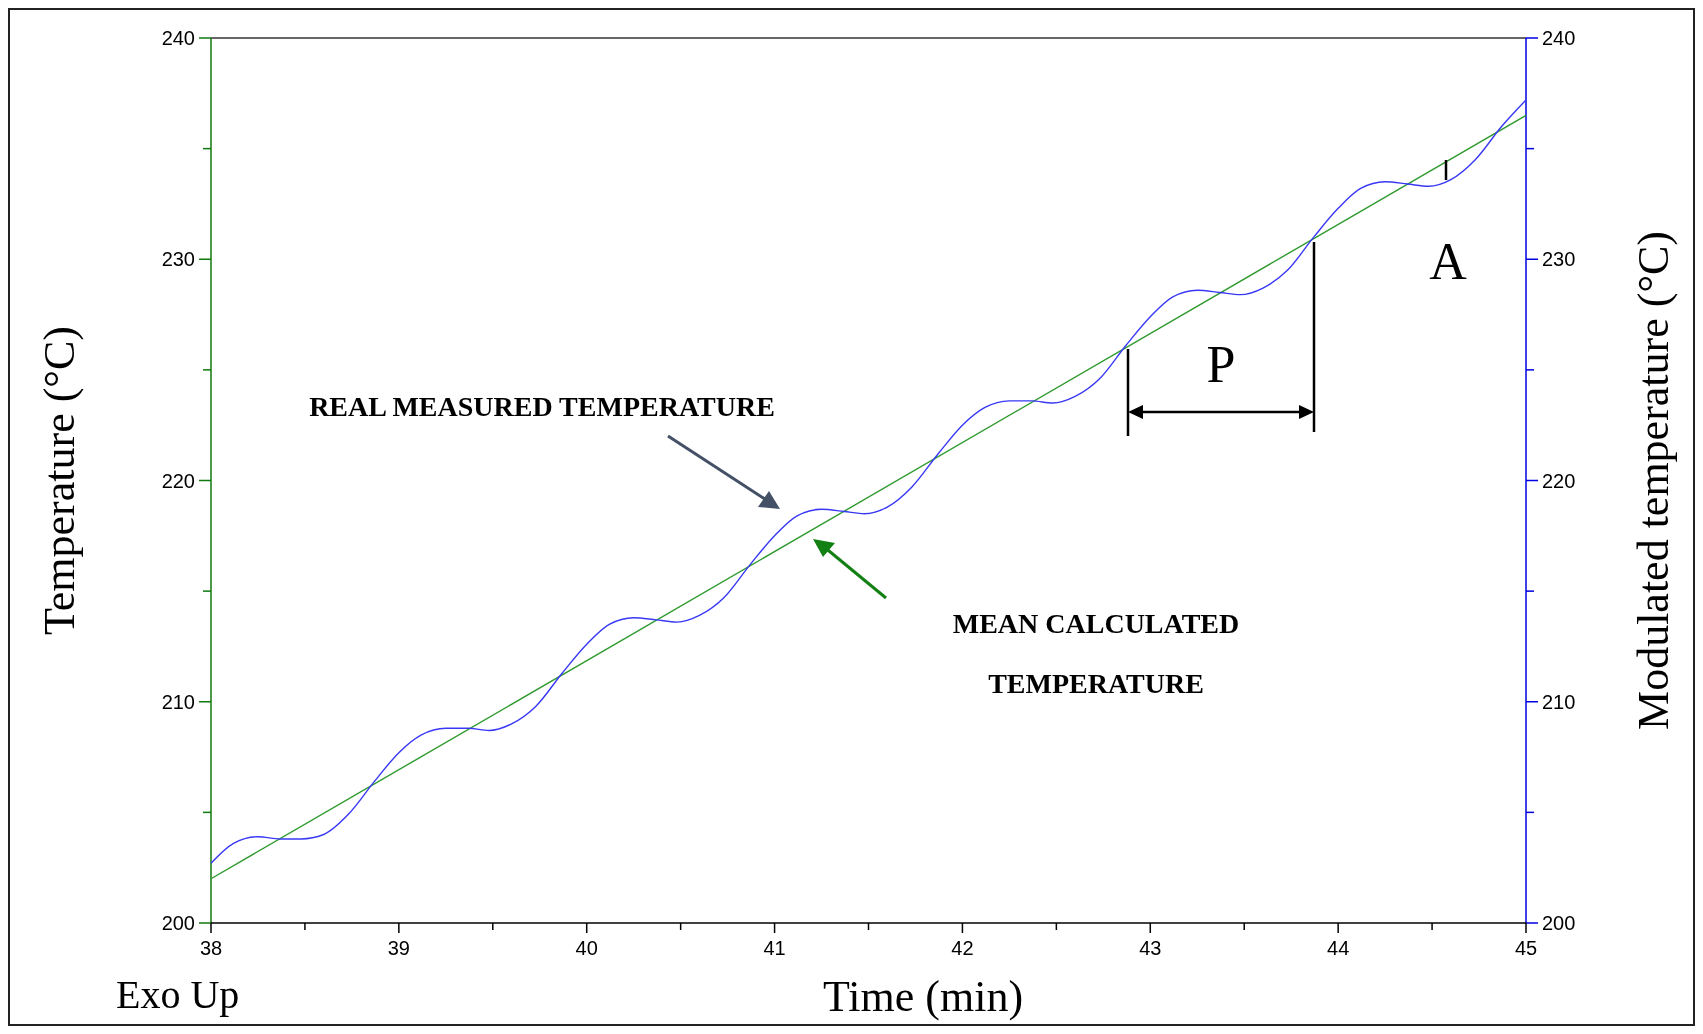  I want to click on annotation: MEAN CALCULATED TEMPERATURE, so click(1096, 653).